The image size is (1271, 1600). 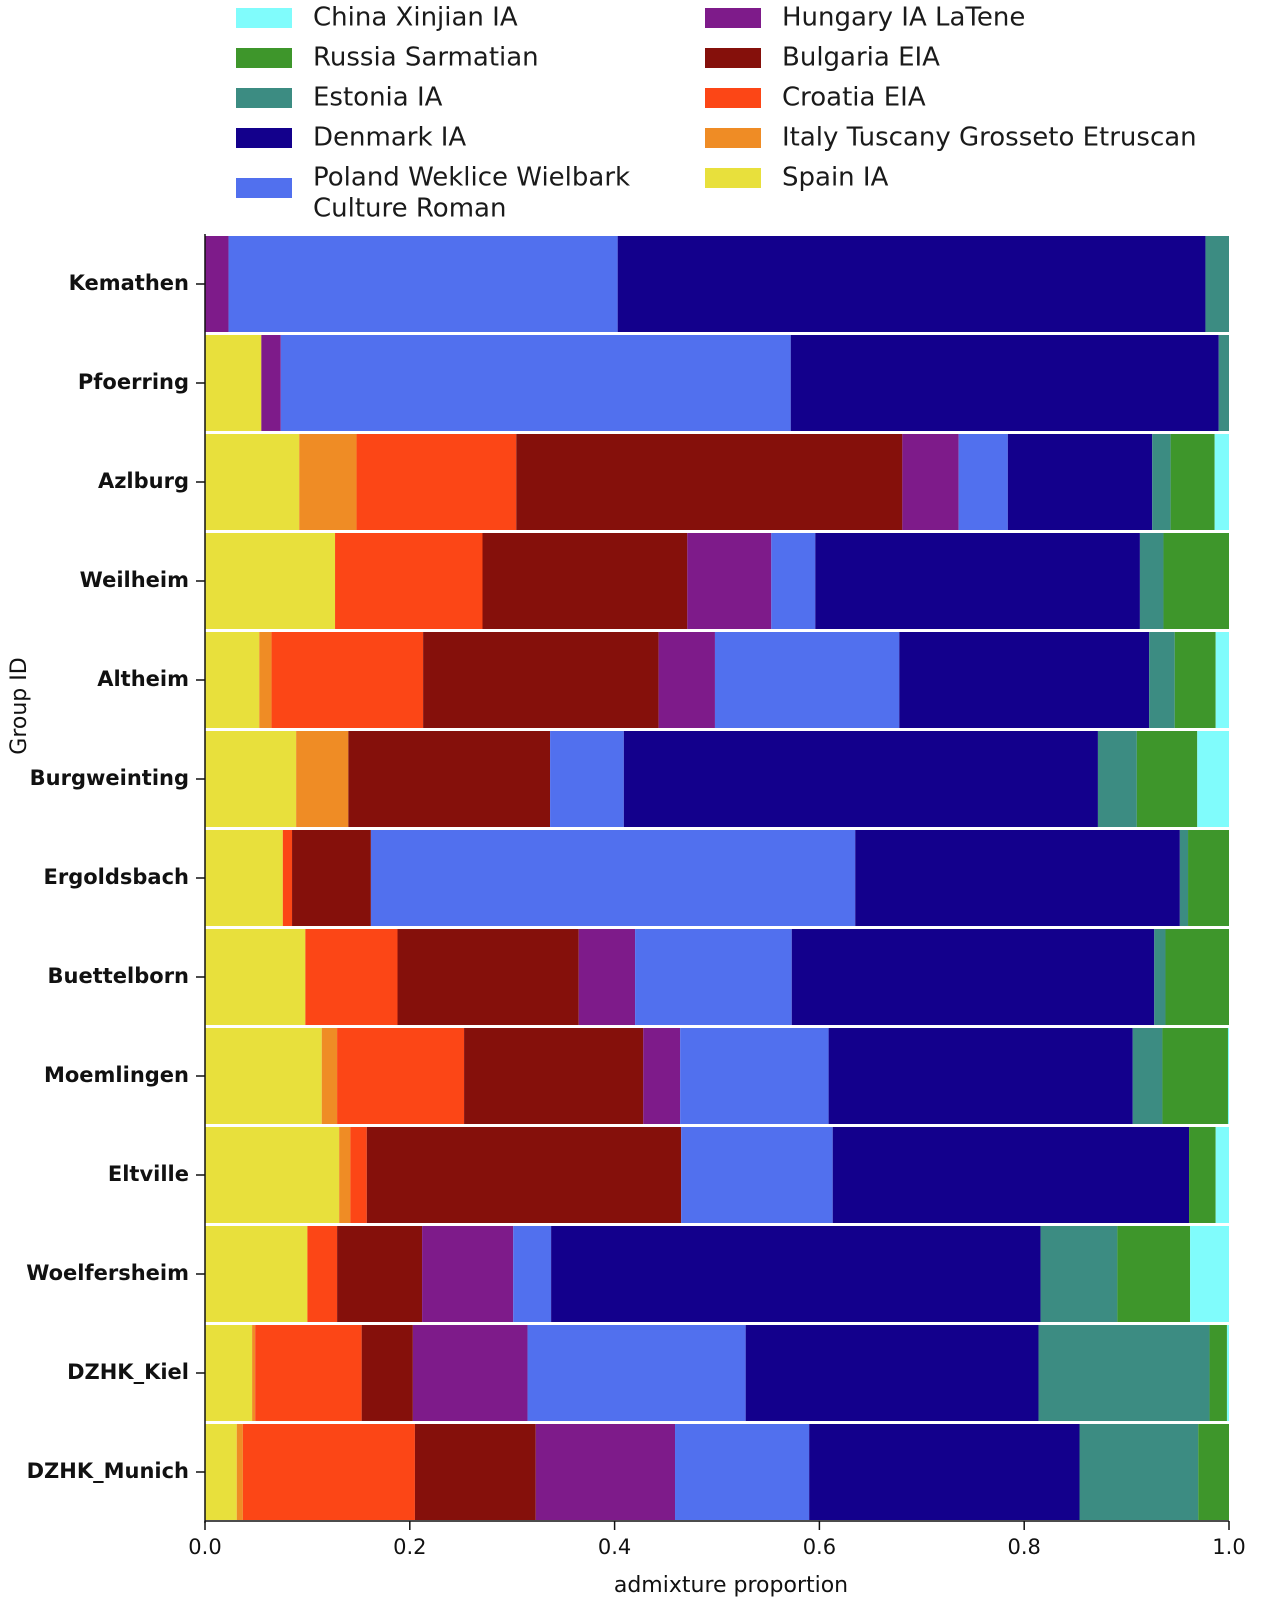 I want to click on bar-moemlingen-hungary-ia-latene, so click(x=662, y=1076).